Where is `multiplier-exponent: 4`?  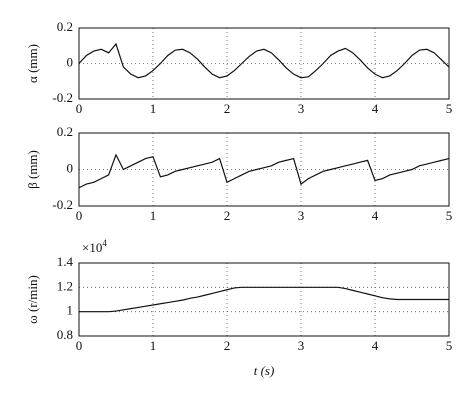 multiplier-exponent: 4 is located at coordinates (104, 243).